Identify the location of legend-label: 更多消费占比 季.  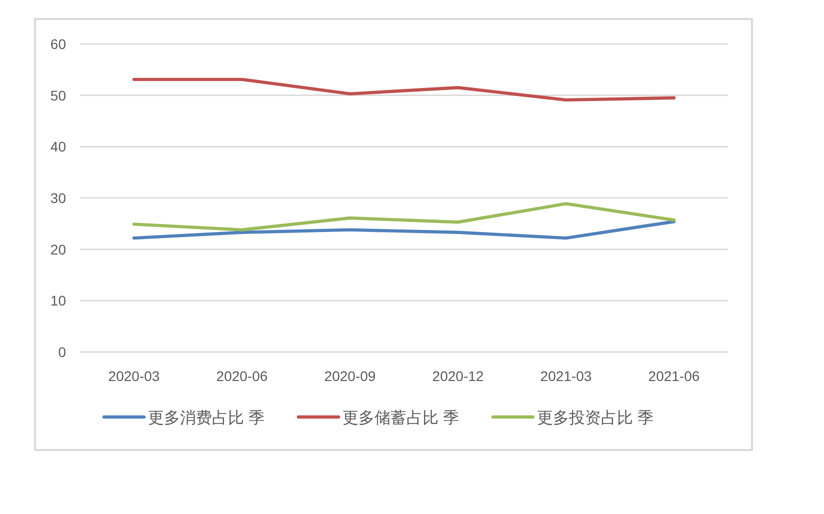
(206, 418).